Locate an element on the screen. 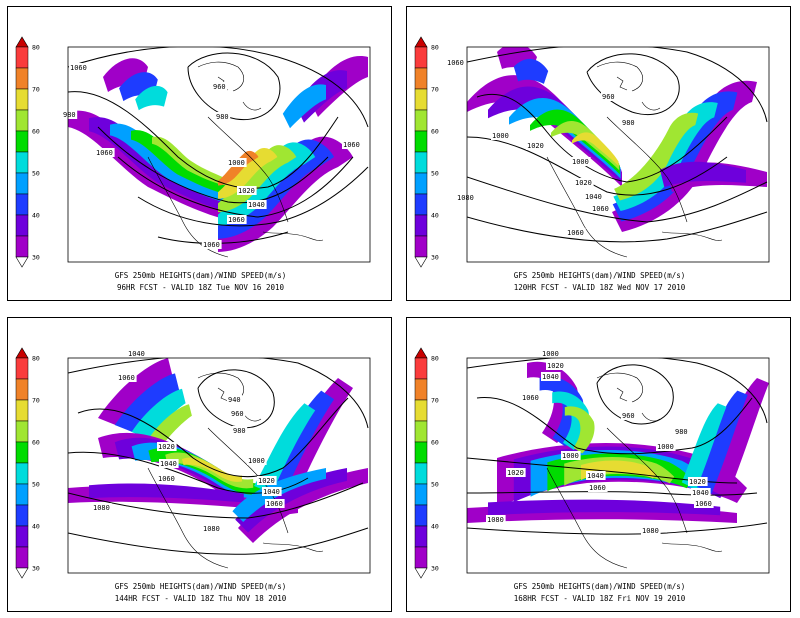 The image size is (800, 618). colorbar-tick-label: 30 is located at coordinates (435, 258).